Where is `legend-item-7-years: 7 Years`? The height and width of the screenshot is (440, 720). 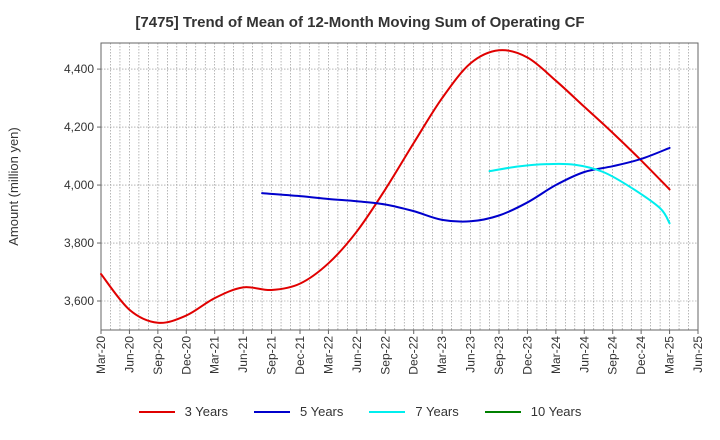 legend-item-7-years: 7 Years is located at coordinates (414, 411).